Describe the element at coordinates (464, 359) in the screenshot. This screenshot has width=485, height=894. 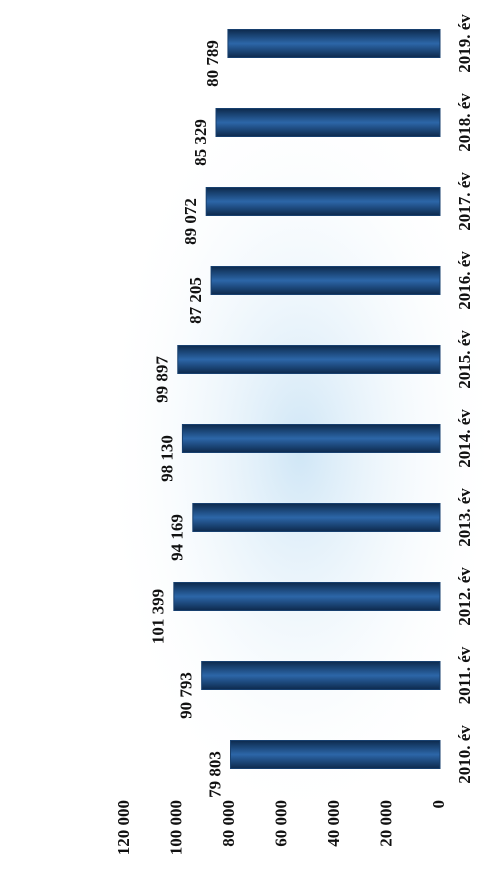
I see `x-tick-label: 2015. év` at that location.